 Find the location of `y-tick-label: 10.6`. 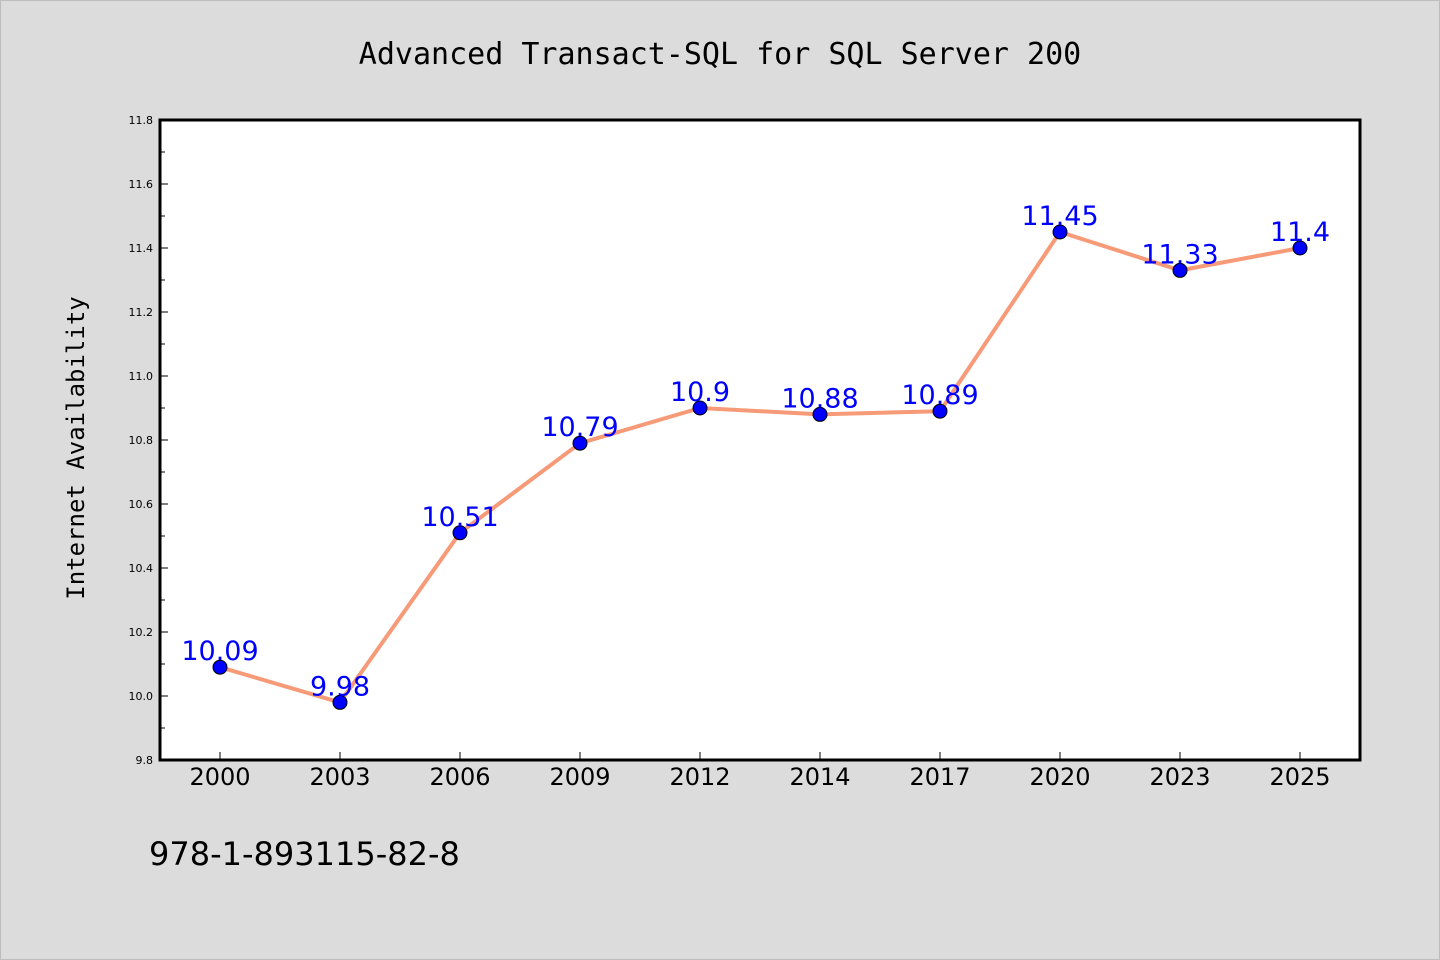

y-tick-label: 10.6 is located at coordinates (141, 504).